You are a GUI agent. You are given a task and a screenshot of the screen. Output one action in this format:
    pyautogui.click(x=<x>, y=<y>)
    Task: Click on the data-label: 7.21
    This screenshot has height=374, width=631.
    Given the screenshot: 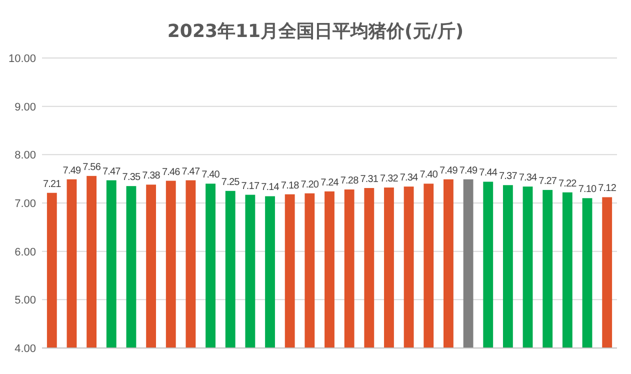 What is the action you would take?
    pyautogui.click(x=52, y=184)
    